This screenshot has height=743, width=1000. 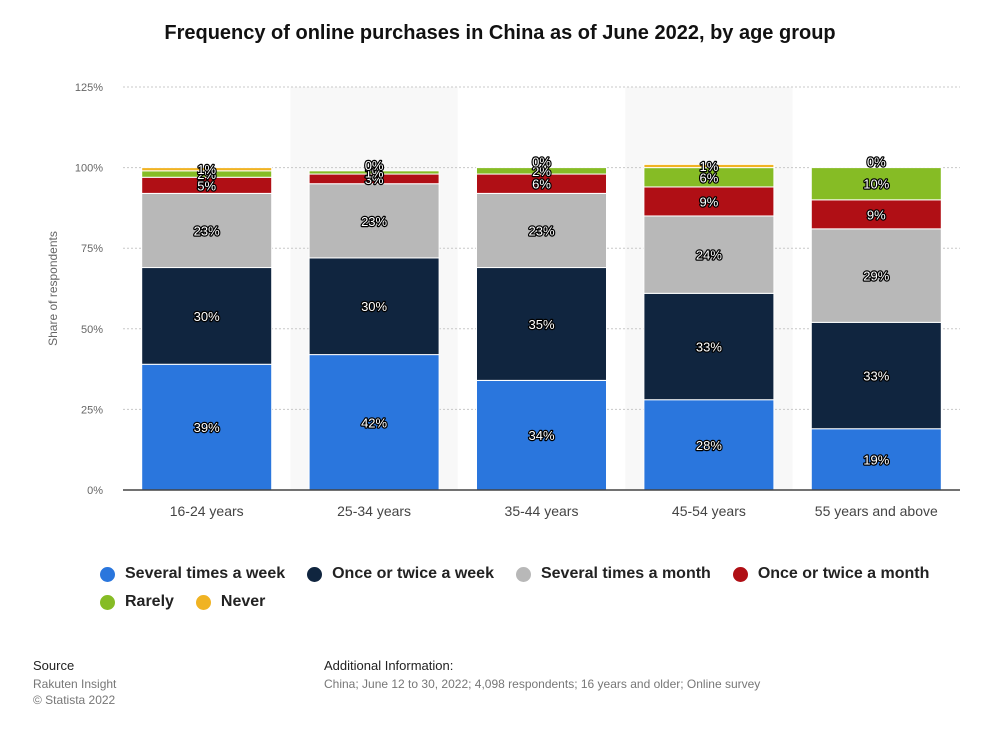 I want to click on legend-label: Several times a week, so click(x=205, y=573).